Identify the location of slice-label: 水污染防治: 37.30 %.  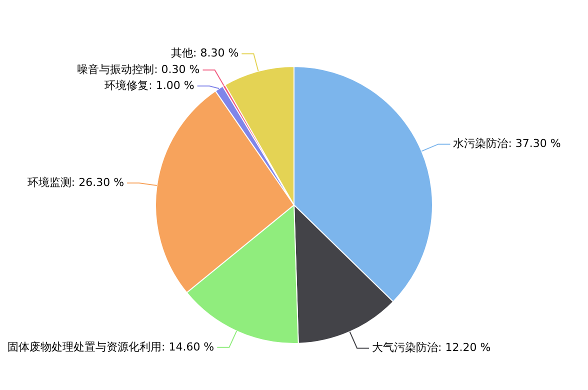
(507, 143).